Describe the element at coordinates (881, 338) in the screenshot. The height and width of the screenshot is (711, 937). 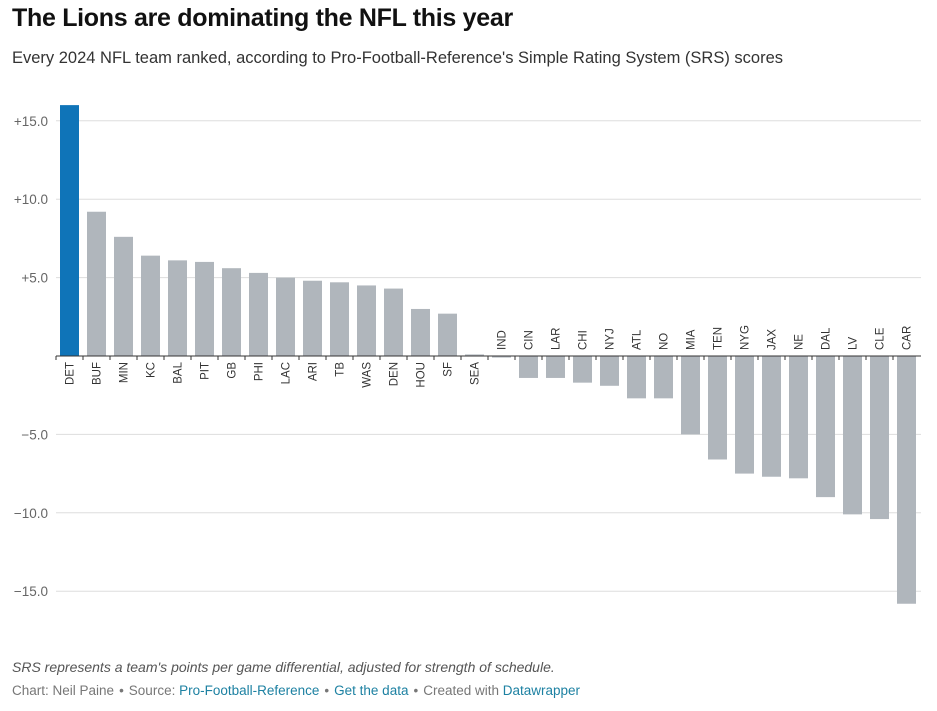
I see `category-label: CLE` at that location.